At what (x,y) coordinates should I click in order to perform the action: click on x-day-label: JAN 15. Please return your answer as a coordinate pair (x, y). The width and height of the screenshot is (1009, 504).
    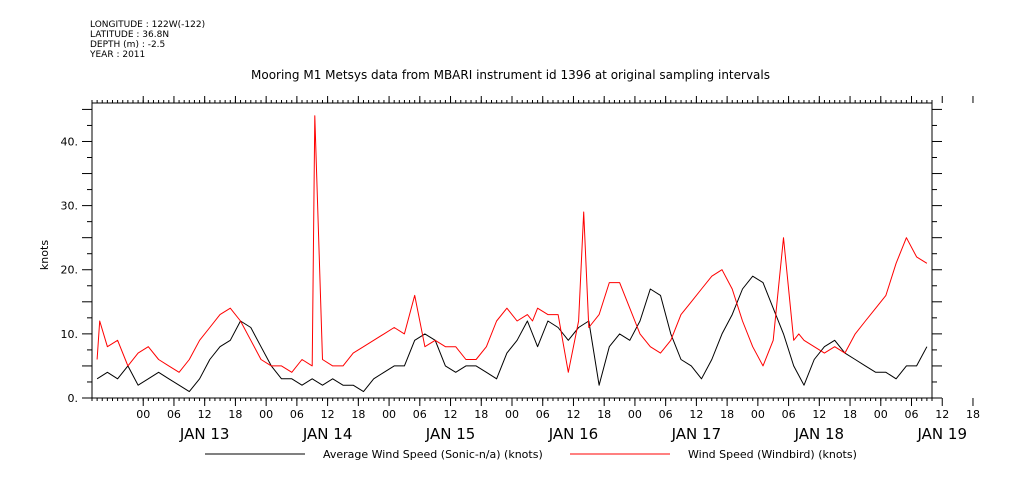
    Looking at the image, I should click on (450, 434).